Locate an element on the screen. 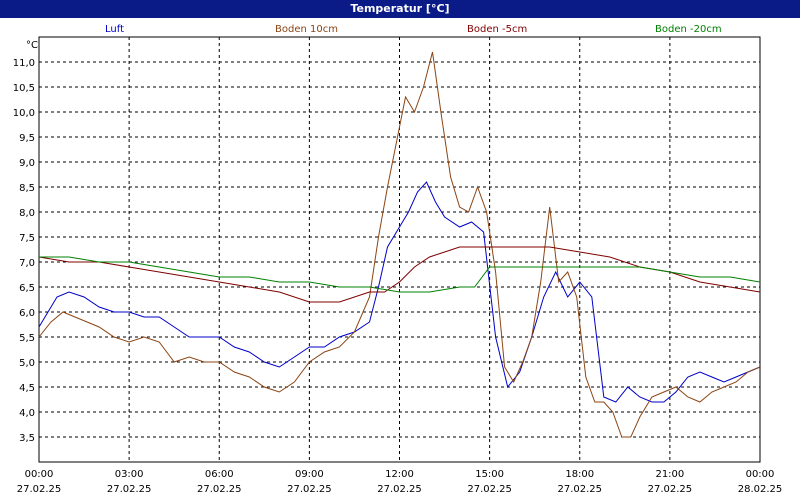 The image size is (800, 500). y-axis-unit: °C is located at coordinates (32, 45).